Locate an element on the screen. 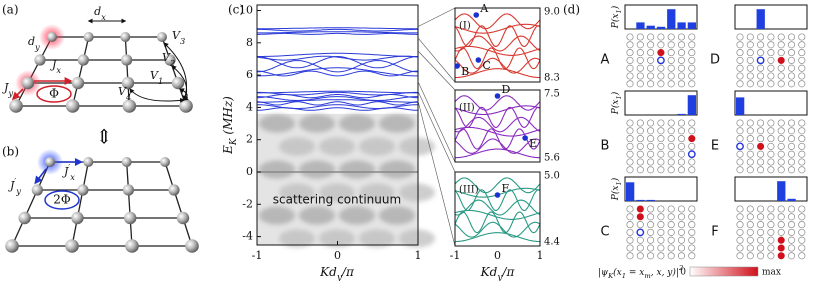 The image size is (813, 281). colorbar-tick: max is located at coordinates (771, 273).